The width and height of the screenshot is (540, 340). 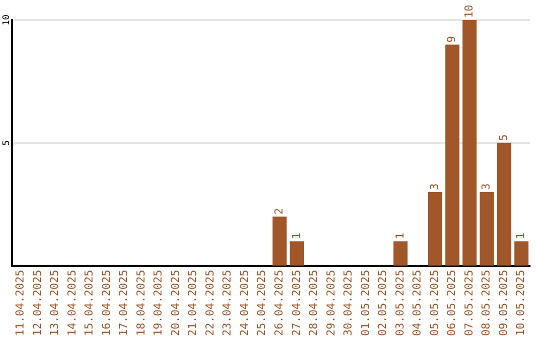 What do you see at coordinates (469, 11) in the screenshot?
I see `data-label: 10` at bounding box center [469, 11].